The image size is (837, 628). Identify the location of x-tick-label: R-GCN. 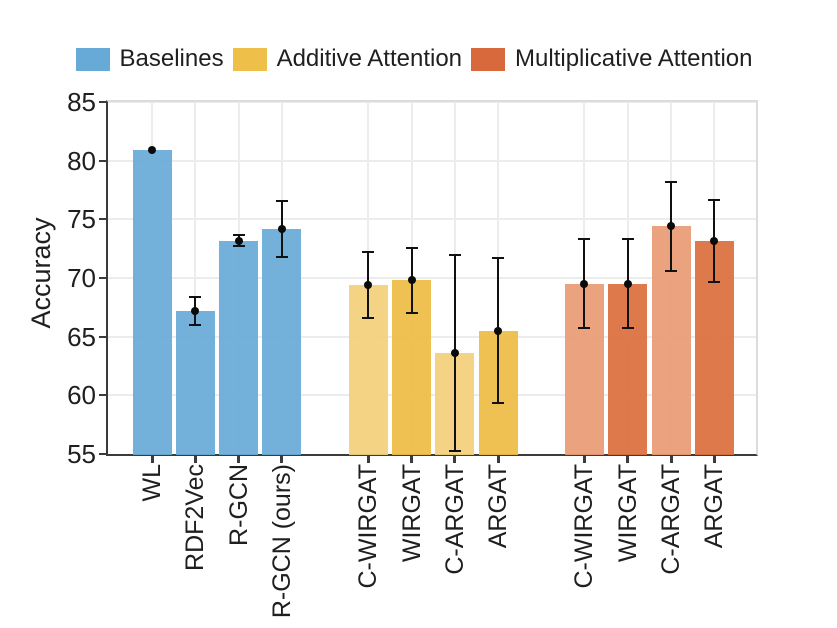
(238, 505).